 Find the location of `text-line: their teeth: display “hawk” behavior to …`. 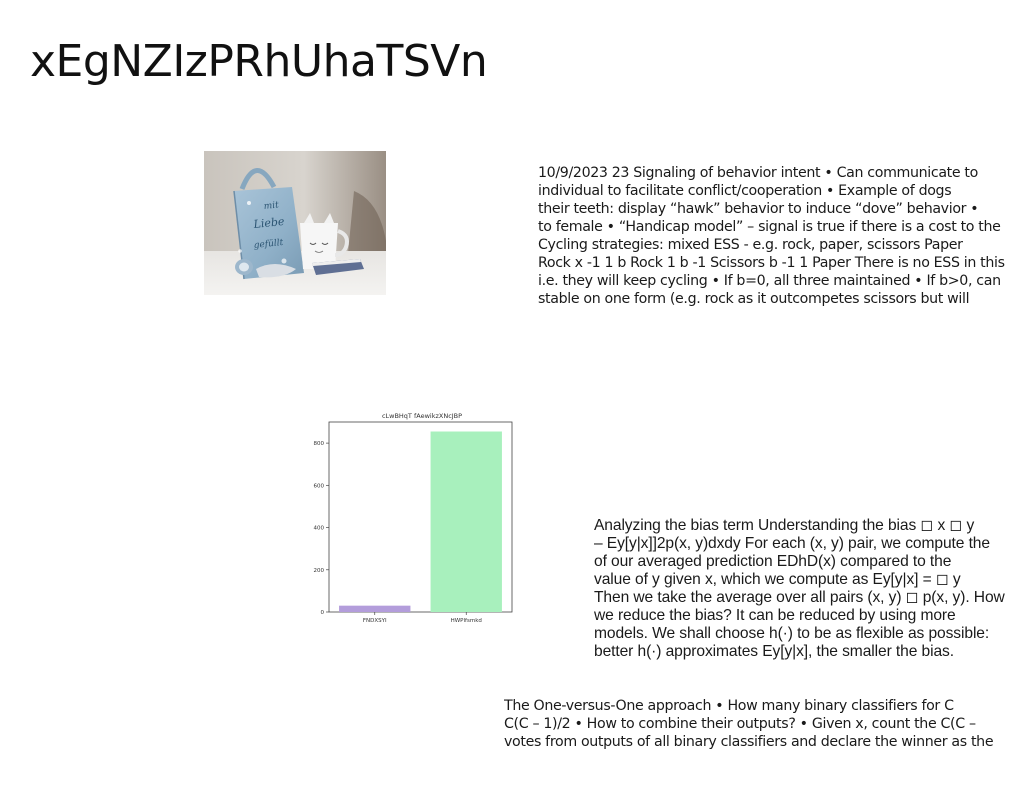

text-line: their teeth: display “hawk” behavior to … is located at coordinates (758, 209).